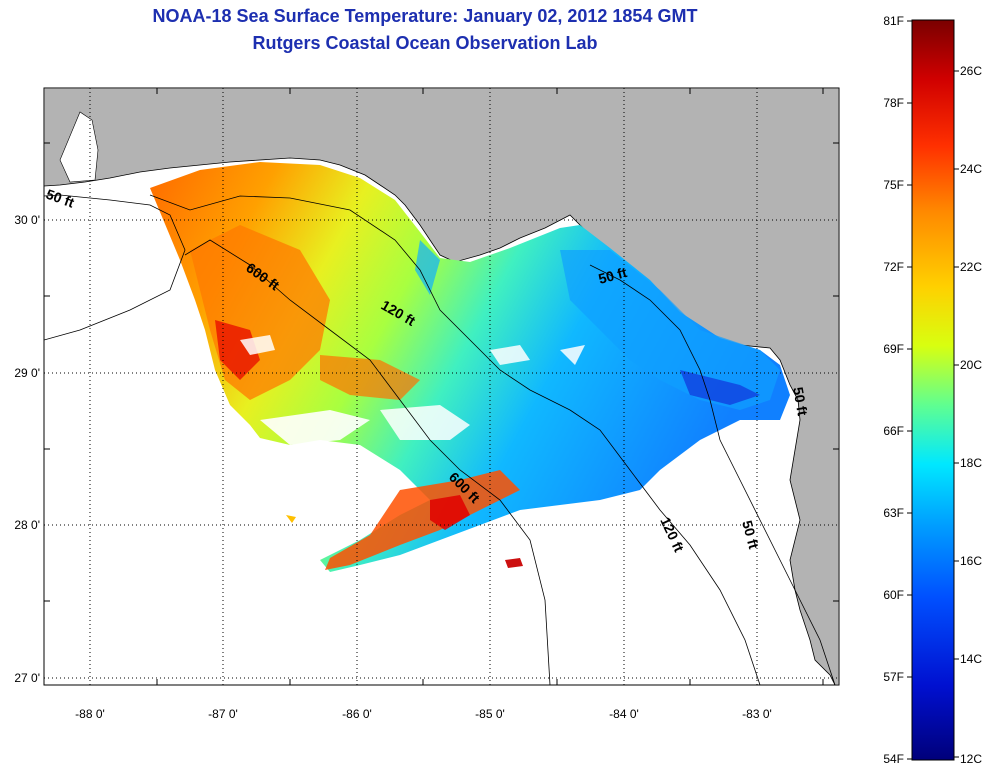 Image resolution: width=992 pixels, height=770 pixels. What do you see at coordinates (27, 373) in the screenshot?
I see `lat-label-29: 29 0'` at bounding box center [27, 373].